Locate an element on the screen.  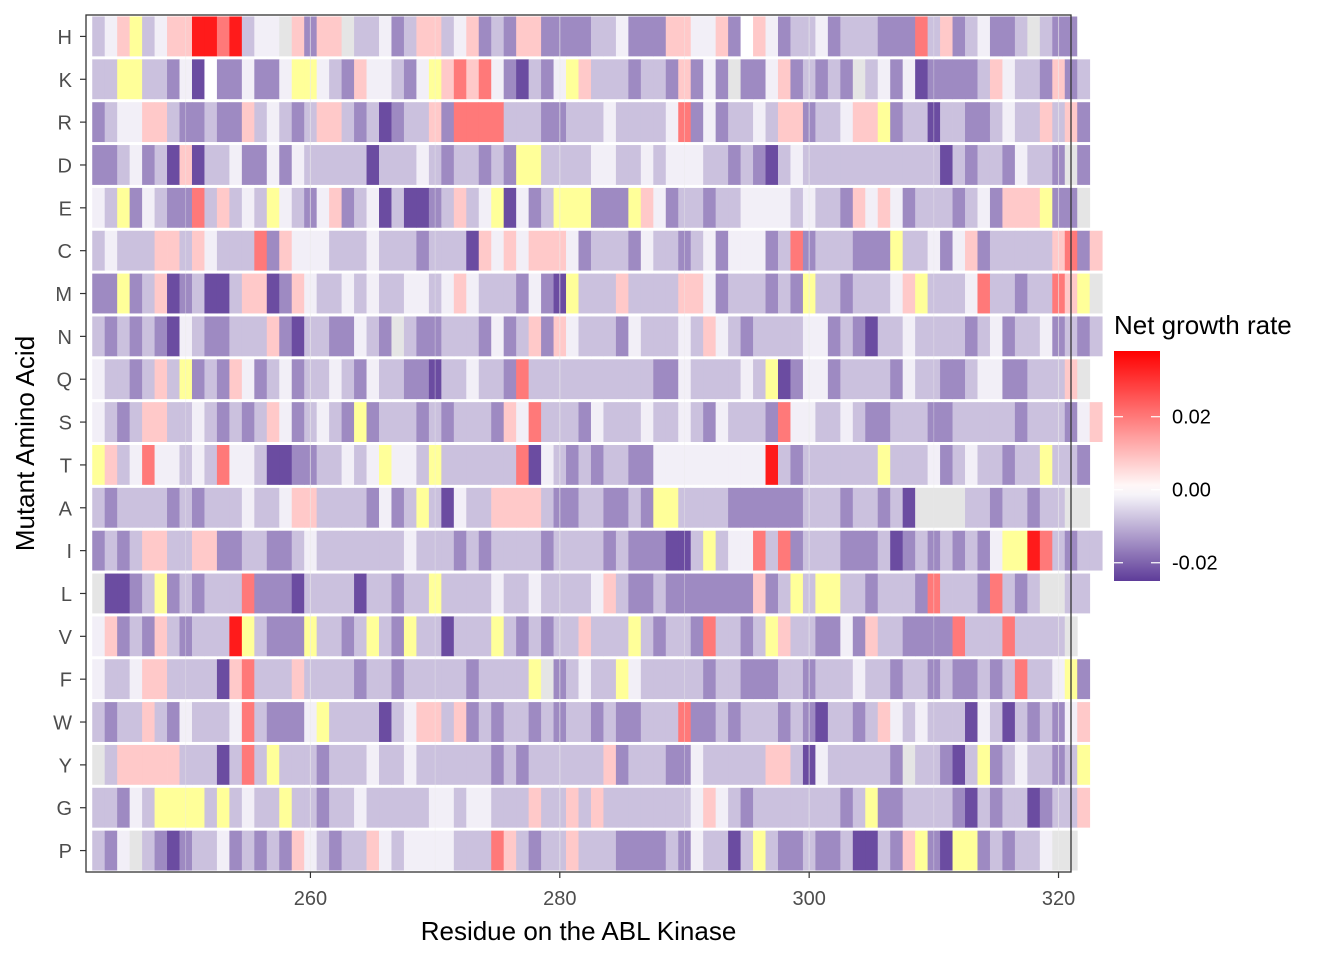
y-tick-label: N is located at coordinates (65, 338).